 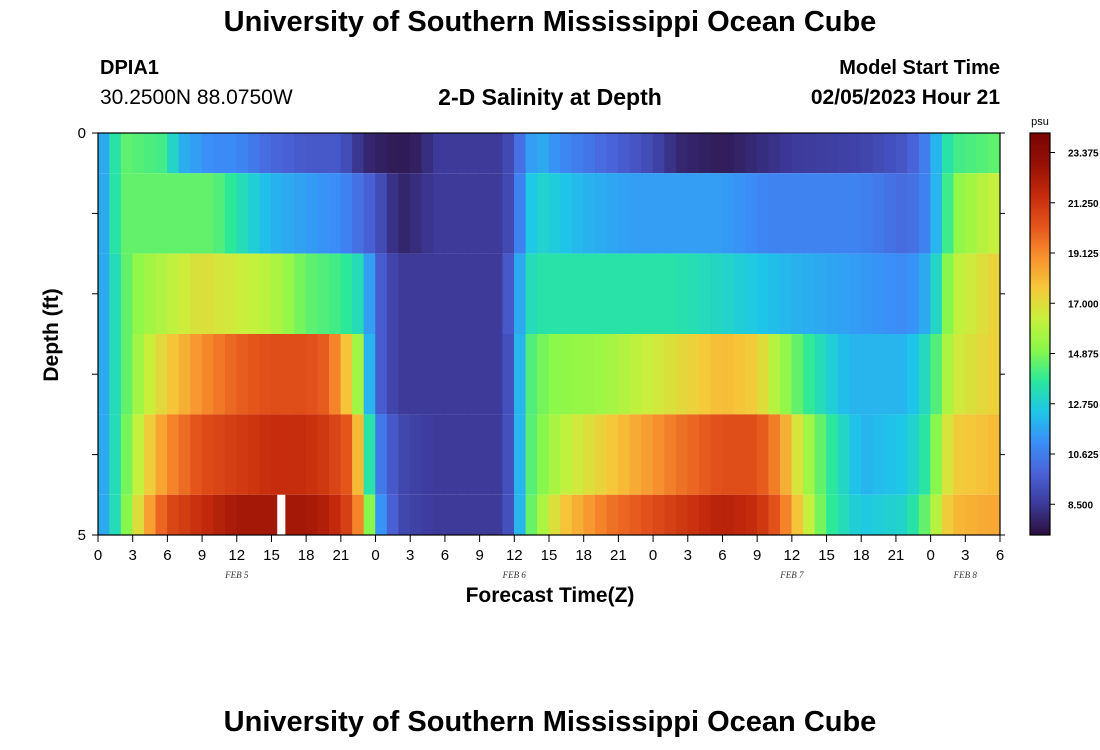 What do you see at coordinates (236, 575) in the screenshot?
I see `date-label: FEB 5` at bounding box center [236, 575].